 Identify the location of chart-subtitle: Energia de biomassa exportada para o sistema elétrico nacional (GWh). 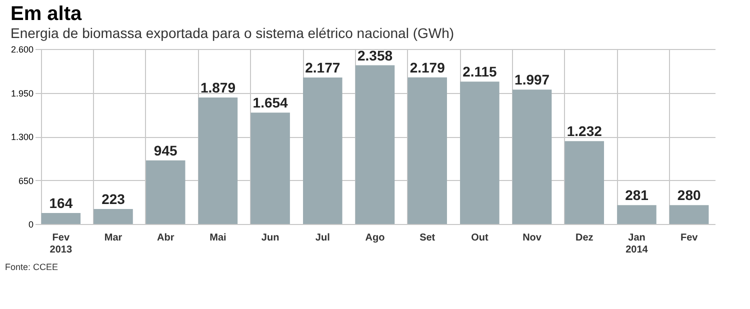
(232, 33).